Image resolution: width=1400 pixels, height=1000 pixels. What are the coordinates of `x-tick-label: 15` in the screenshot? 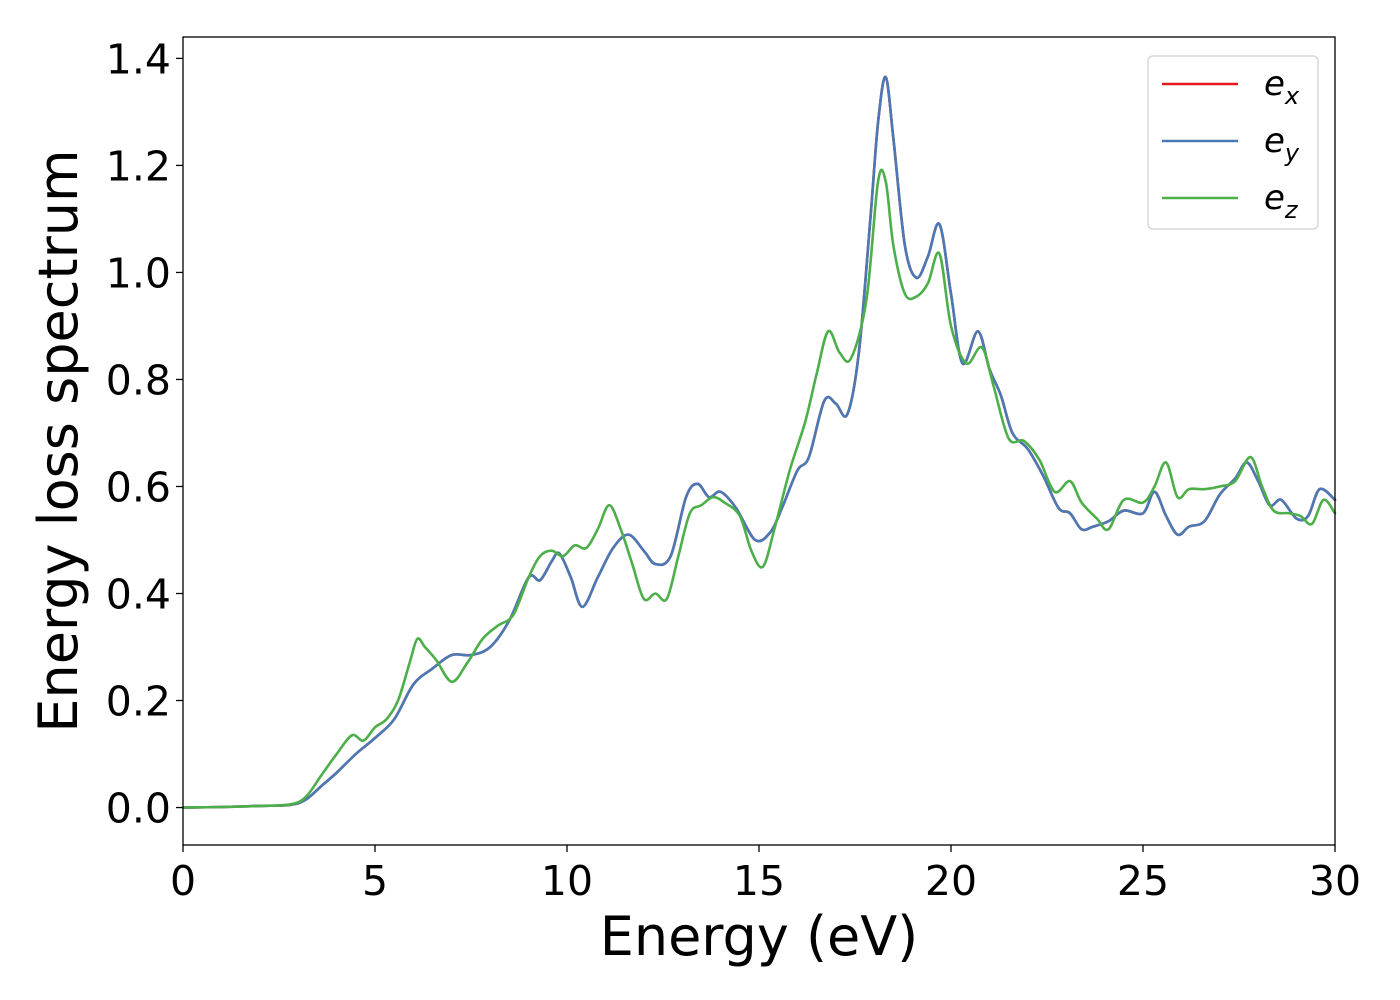 It's located at (759, 881).